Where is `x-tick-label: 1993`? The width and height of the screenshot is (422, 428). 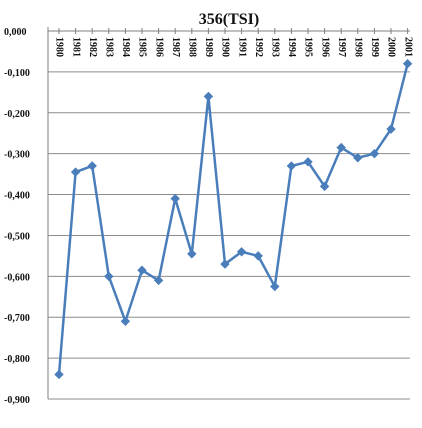
x-tick-label: 1993 is located at coordinates (275, 47).